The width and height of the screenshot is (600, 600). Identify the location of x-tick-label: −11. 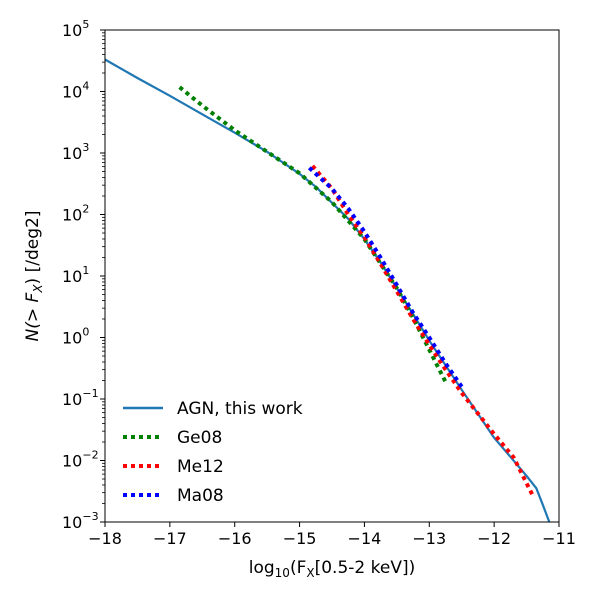
(559, 538).